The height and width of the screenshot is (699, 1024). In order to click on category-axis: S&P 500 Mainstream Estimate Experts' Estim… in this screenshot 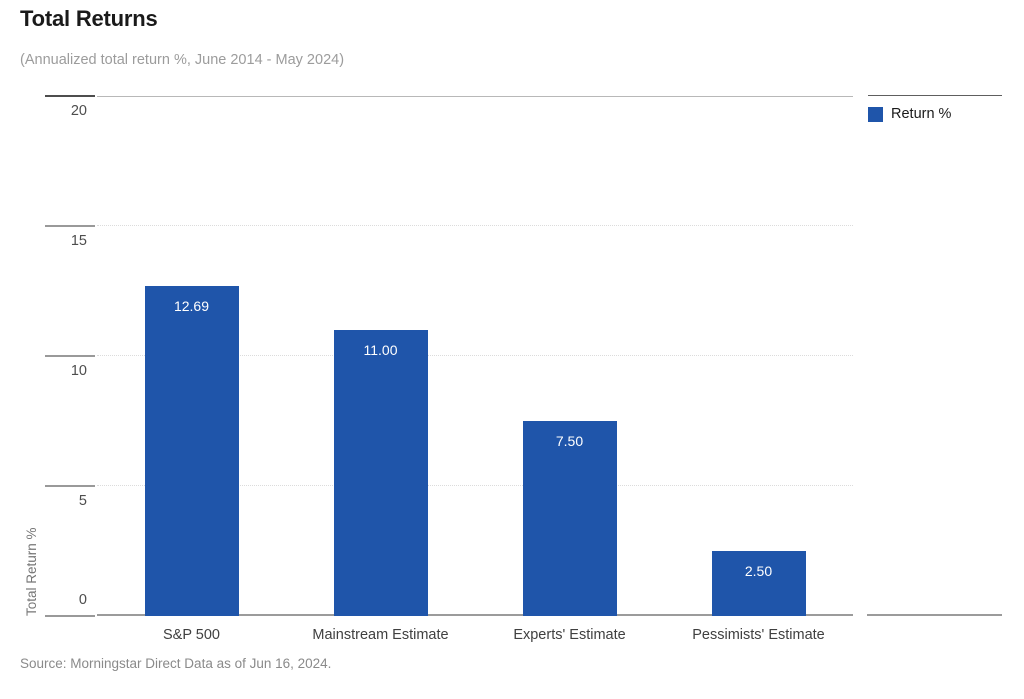, I will do `click(475, 637)`.